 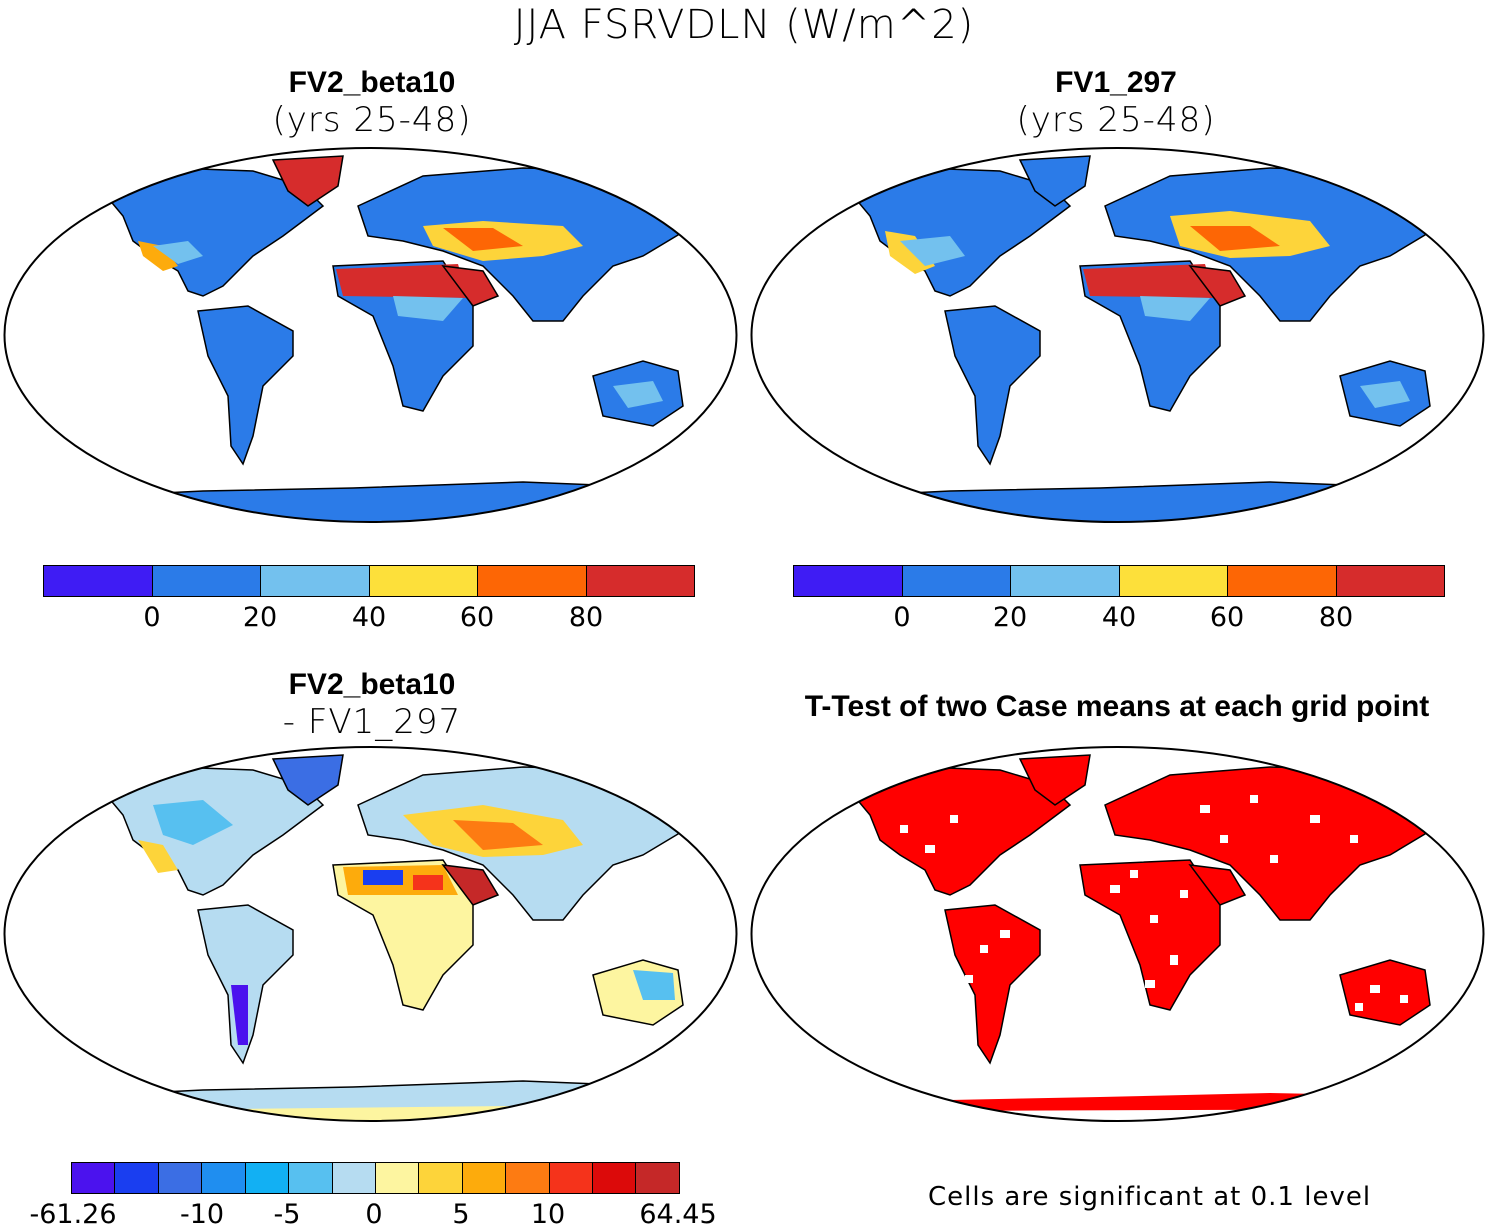 I want to click on significance-note: Cells are significant at 0.1 level, so click(x=1150, y=1197).